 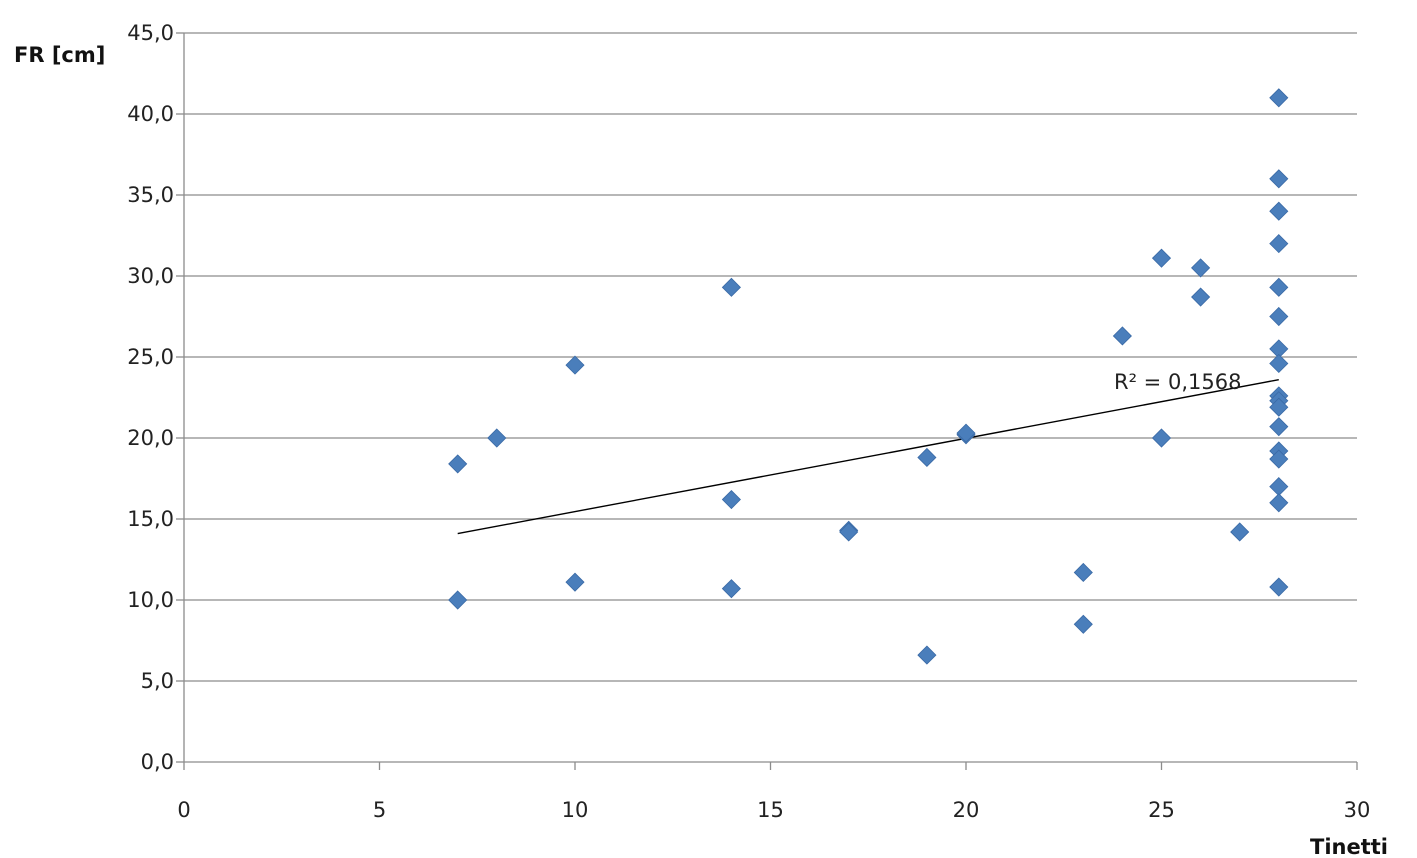 I want to click on trendline-group, so click(x=868, y=456).